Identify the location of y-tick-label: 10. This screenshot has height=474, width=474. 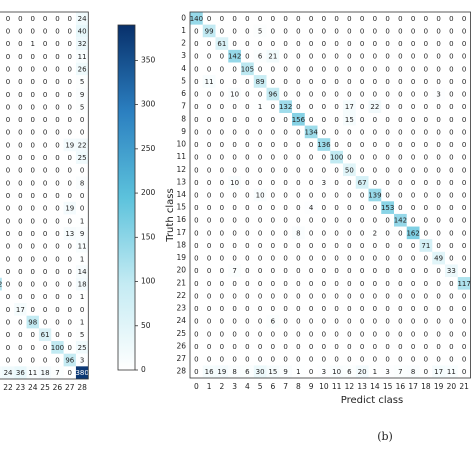
(181, 144).